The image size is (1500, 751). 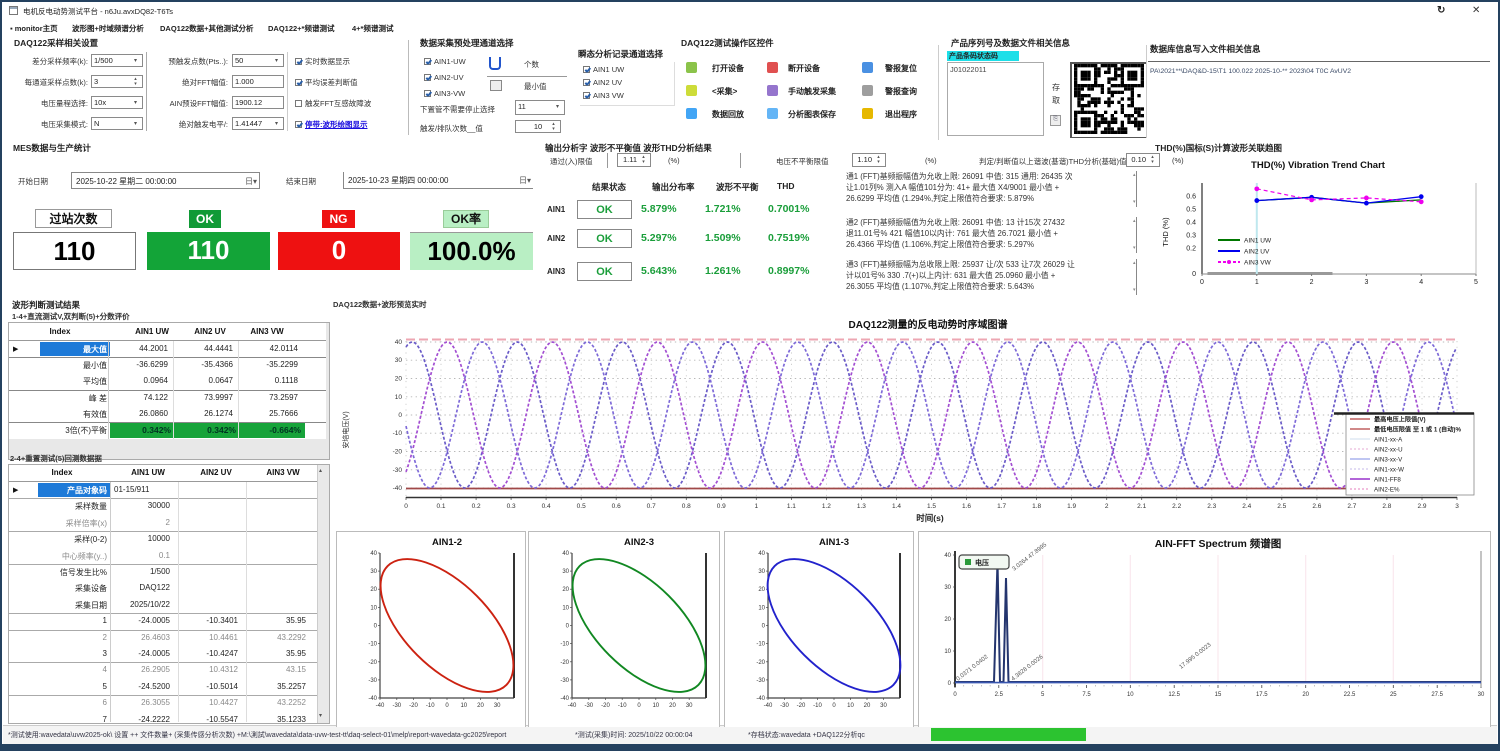 I want to click on svg-text: 1.3, so click(x=861, y=506).